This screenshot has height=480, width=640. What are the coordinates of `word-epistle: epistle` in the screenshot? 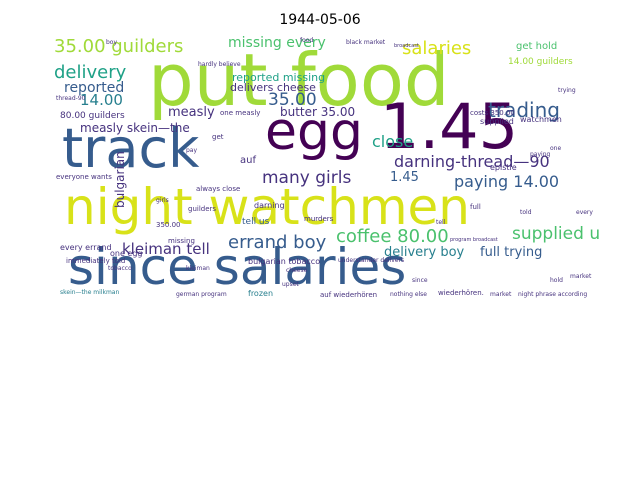 It's located at (503, 167).